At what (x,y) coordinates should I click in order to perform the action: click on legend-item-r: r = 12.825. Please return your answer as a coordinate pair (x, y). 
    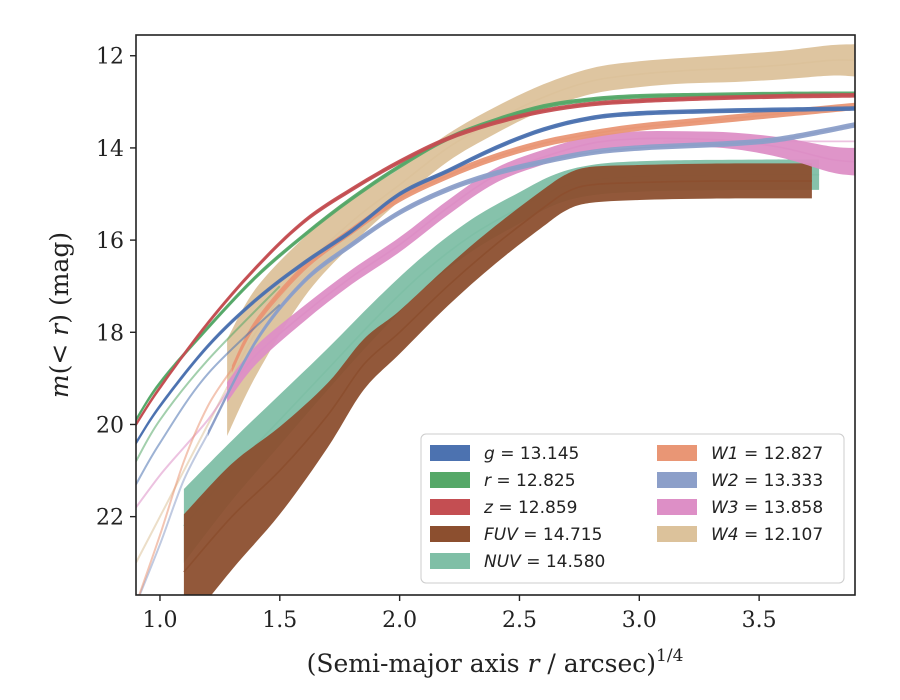
    Looking at the image, I should click on (503, 481).